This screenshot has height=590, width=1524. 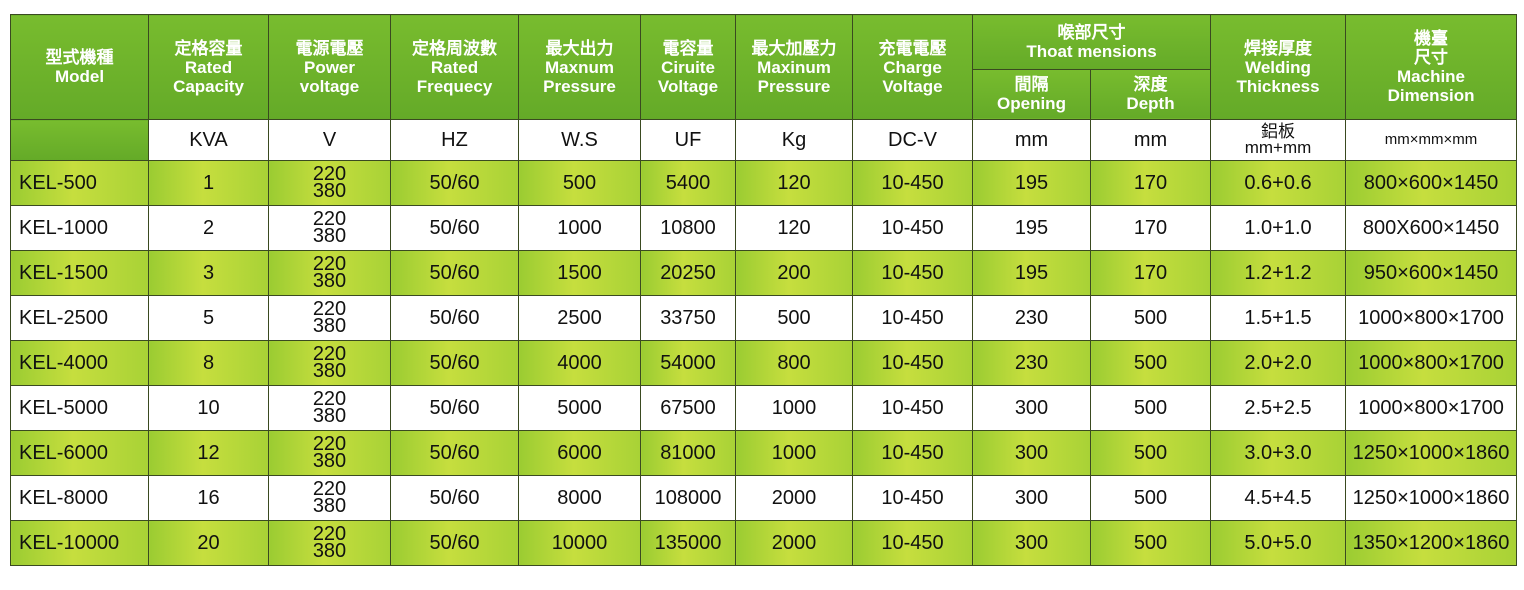 What do you see at coordinates (79, 67) in the screenshot?
I see `header-model: 型式機種 Model` at bounding box center [79, 67].